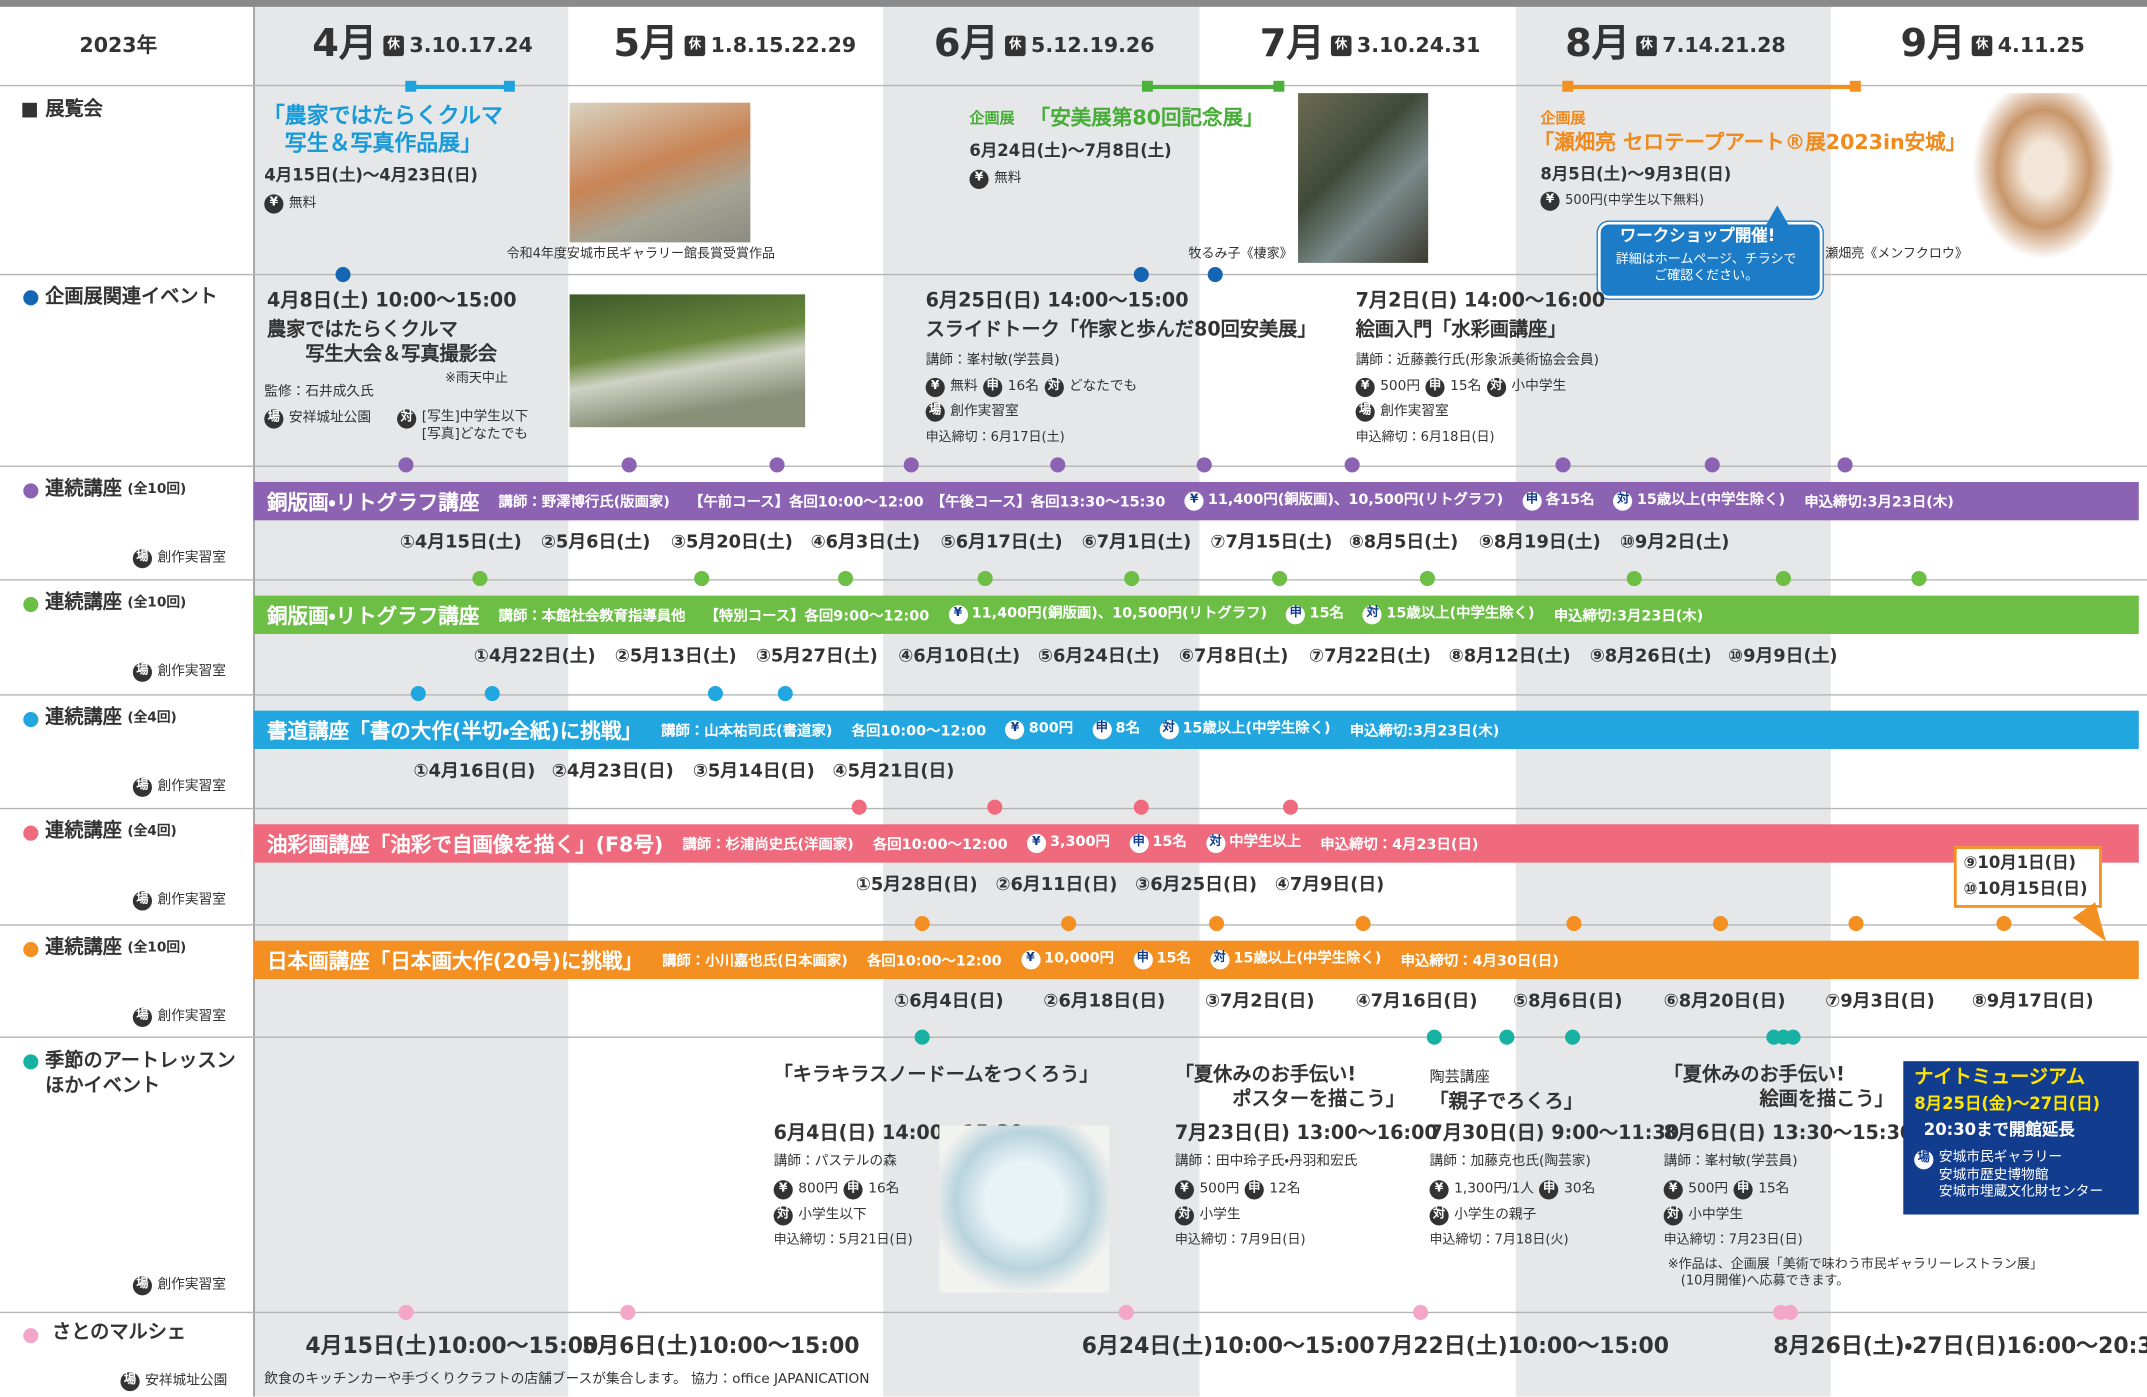 The image size is (2147, 1397). Describe the element at coordinates (2000, 1077) in the screenshot. I see `night-title: ナイトミュージアム` at that location.